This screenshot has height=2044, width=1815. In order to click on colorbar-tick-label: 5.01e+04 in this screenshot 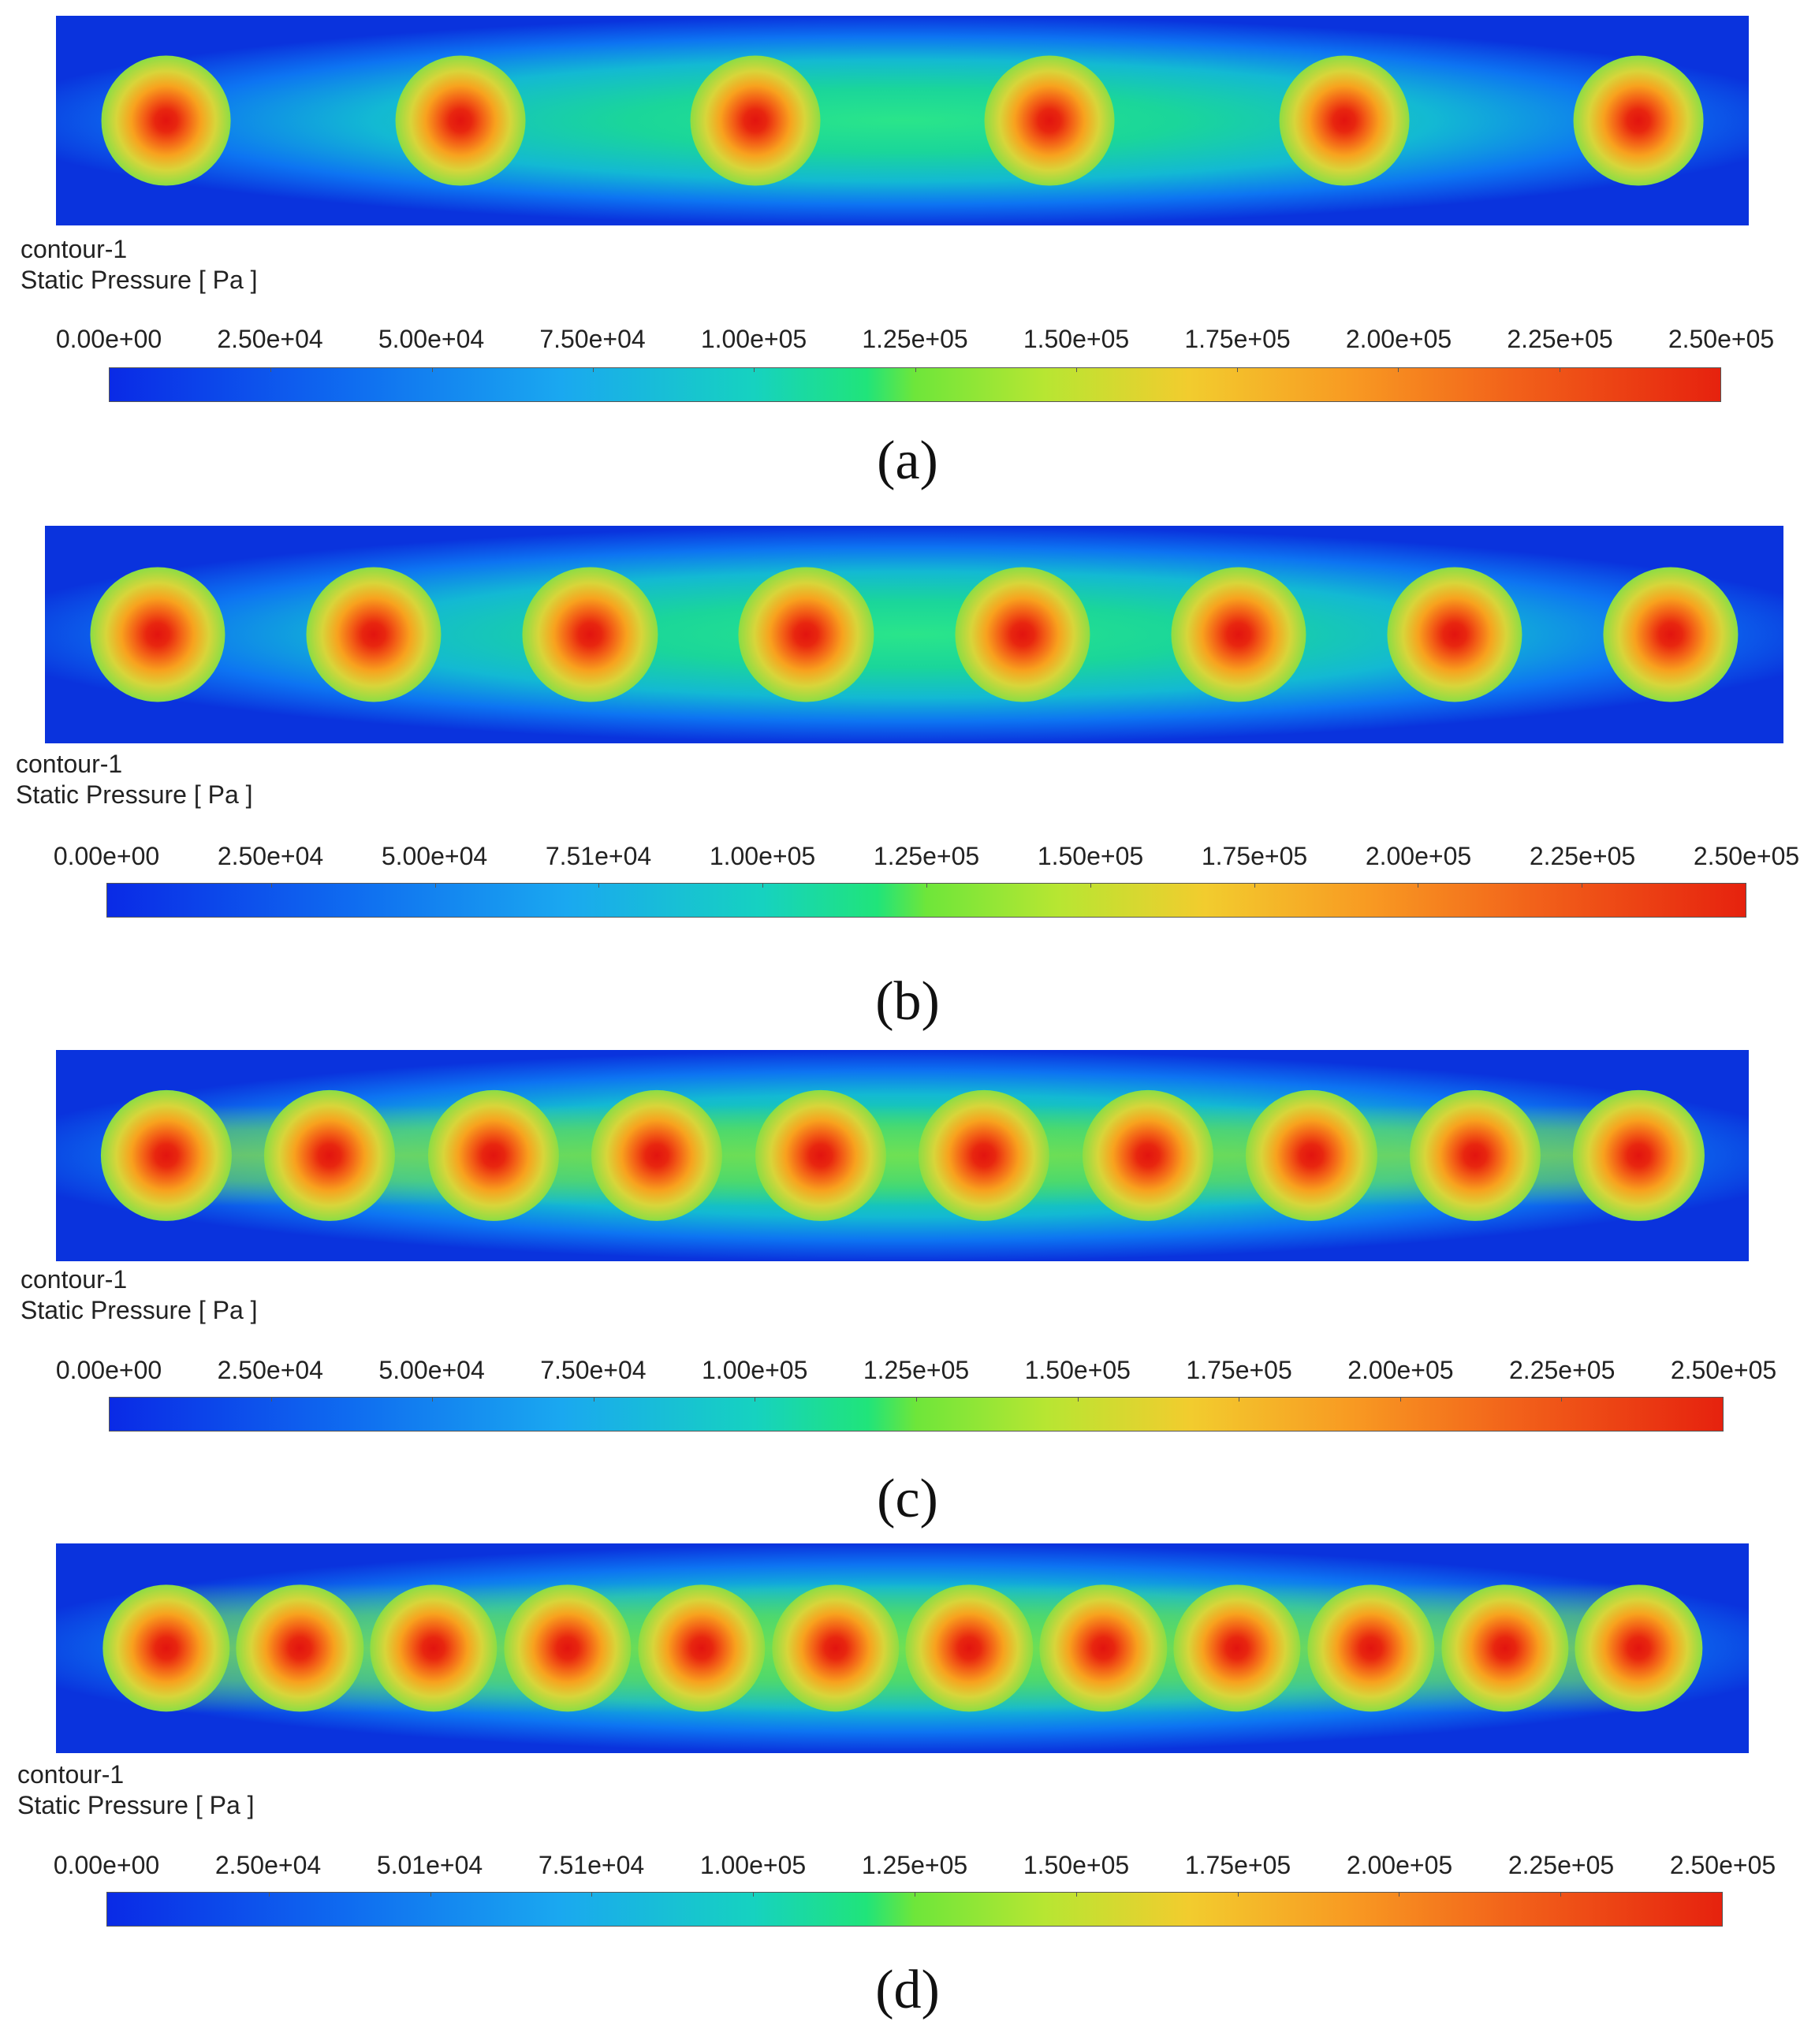, I will do `click(429, 1865)`.